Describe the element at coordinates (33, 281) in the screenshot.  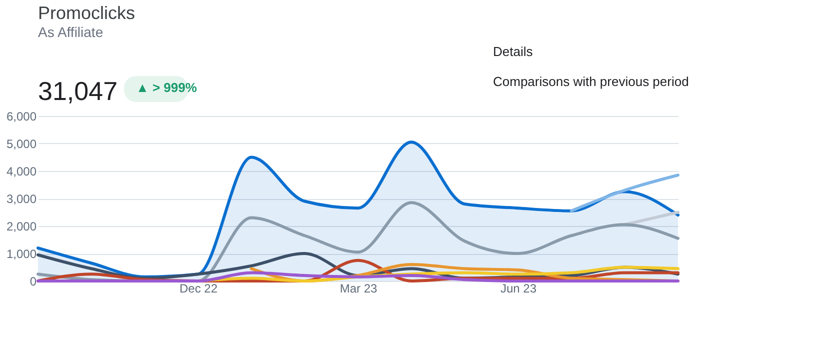
I see `y-tick-label: 0` at that location.